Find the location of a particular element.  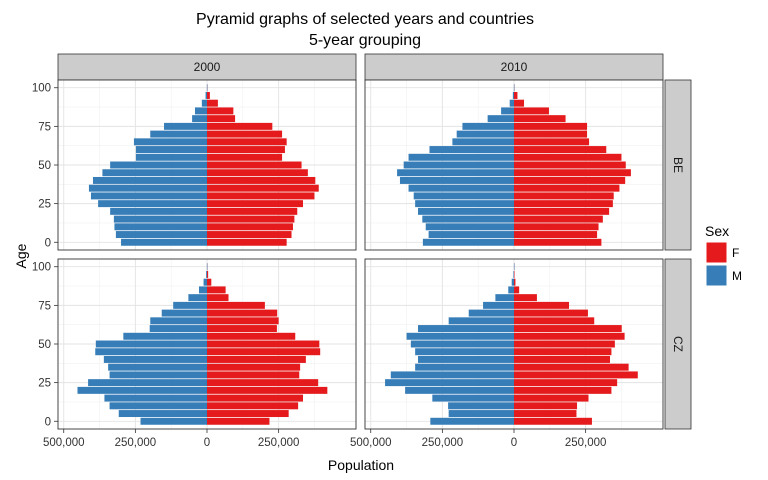

panel-border is located at coordinates (514, 165).